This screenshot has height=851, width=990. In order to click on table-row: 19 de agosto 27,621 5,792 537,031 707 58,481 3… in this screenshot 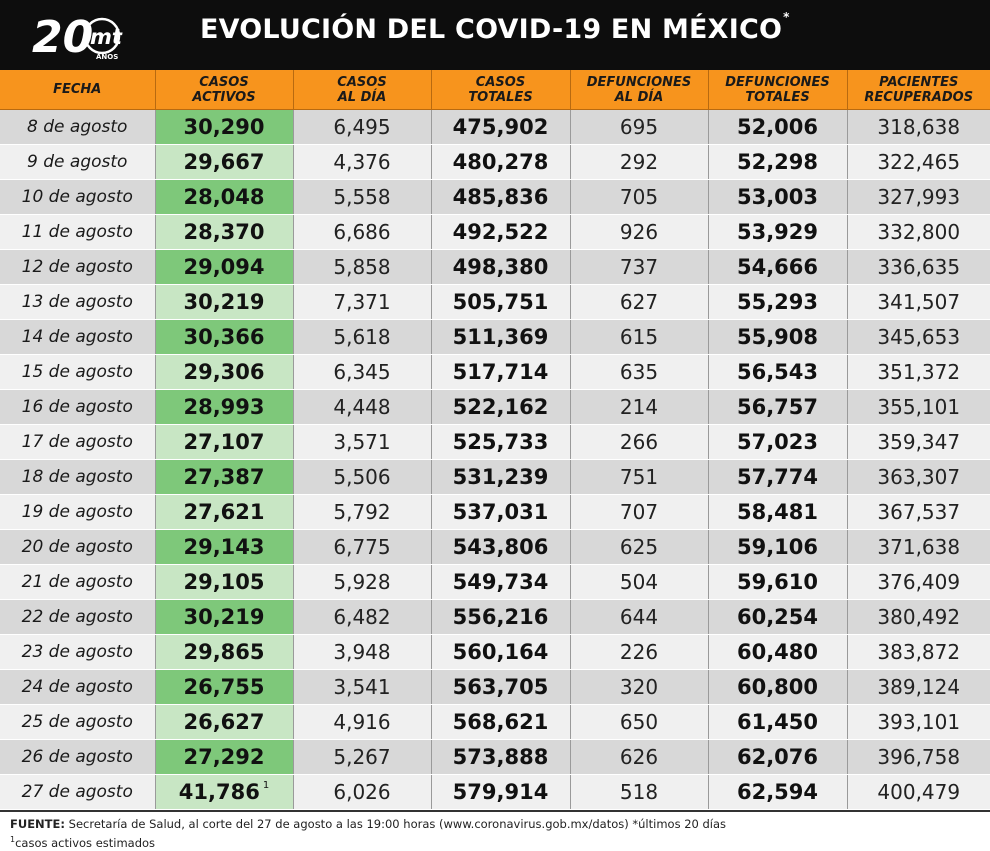, I will do `click(495, 512)`.